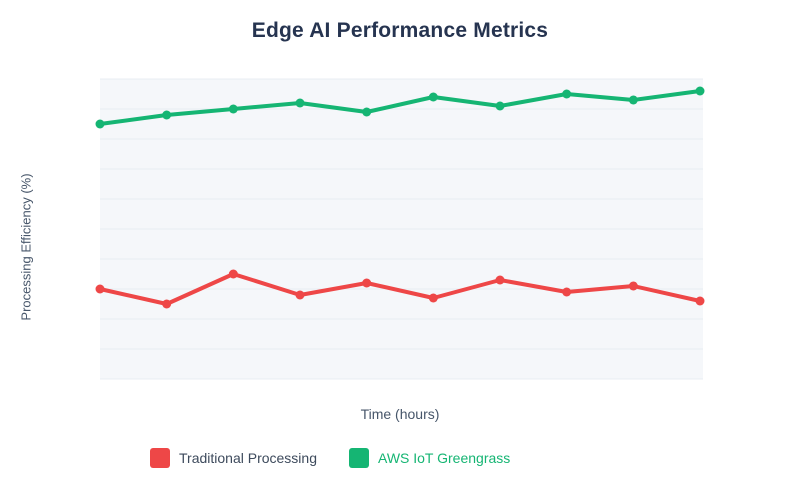 Image resolution: width=800 pixels, height=500 pixels. What do you see at coordinates (400, 30) in the screenshot?
I see `chart-title: Edge AI Performance Metrics` at bounding box center [400, 30].